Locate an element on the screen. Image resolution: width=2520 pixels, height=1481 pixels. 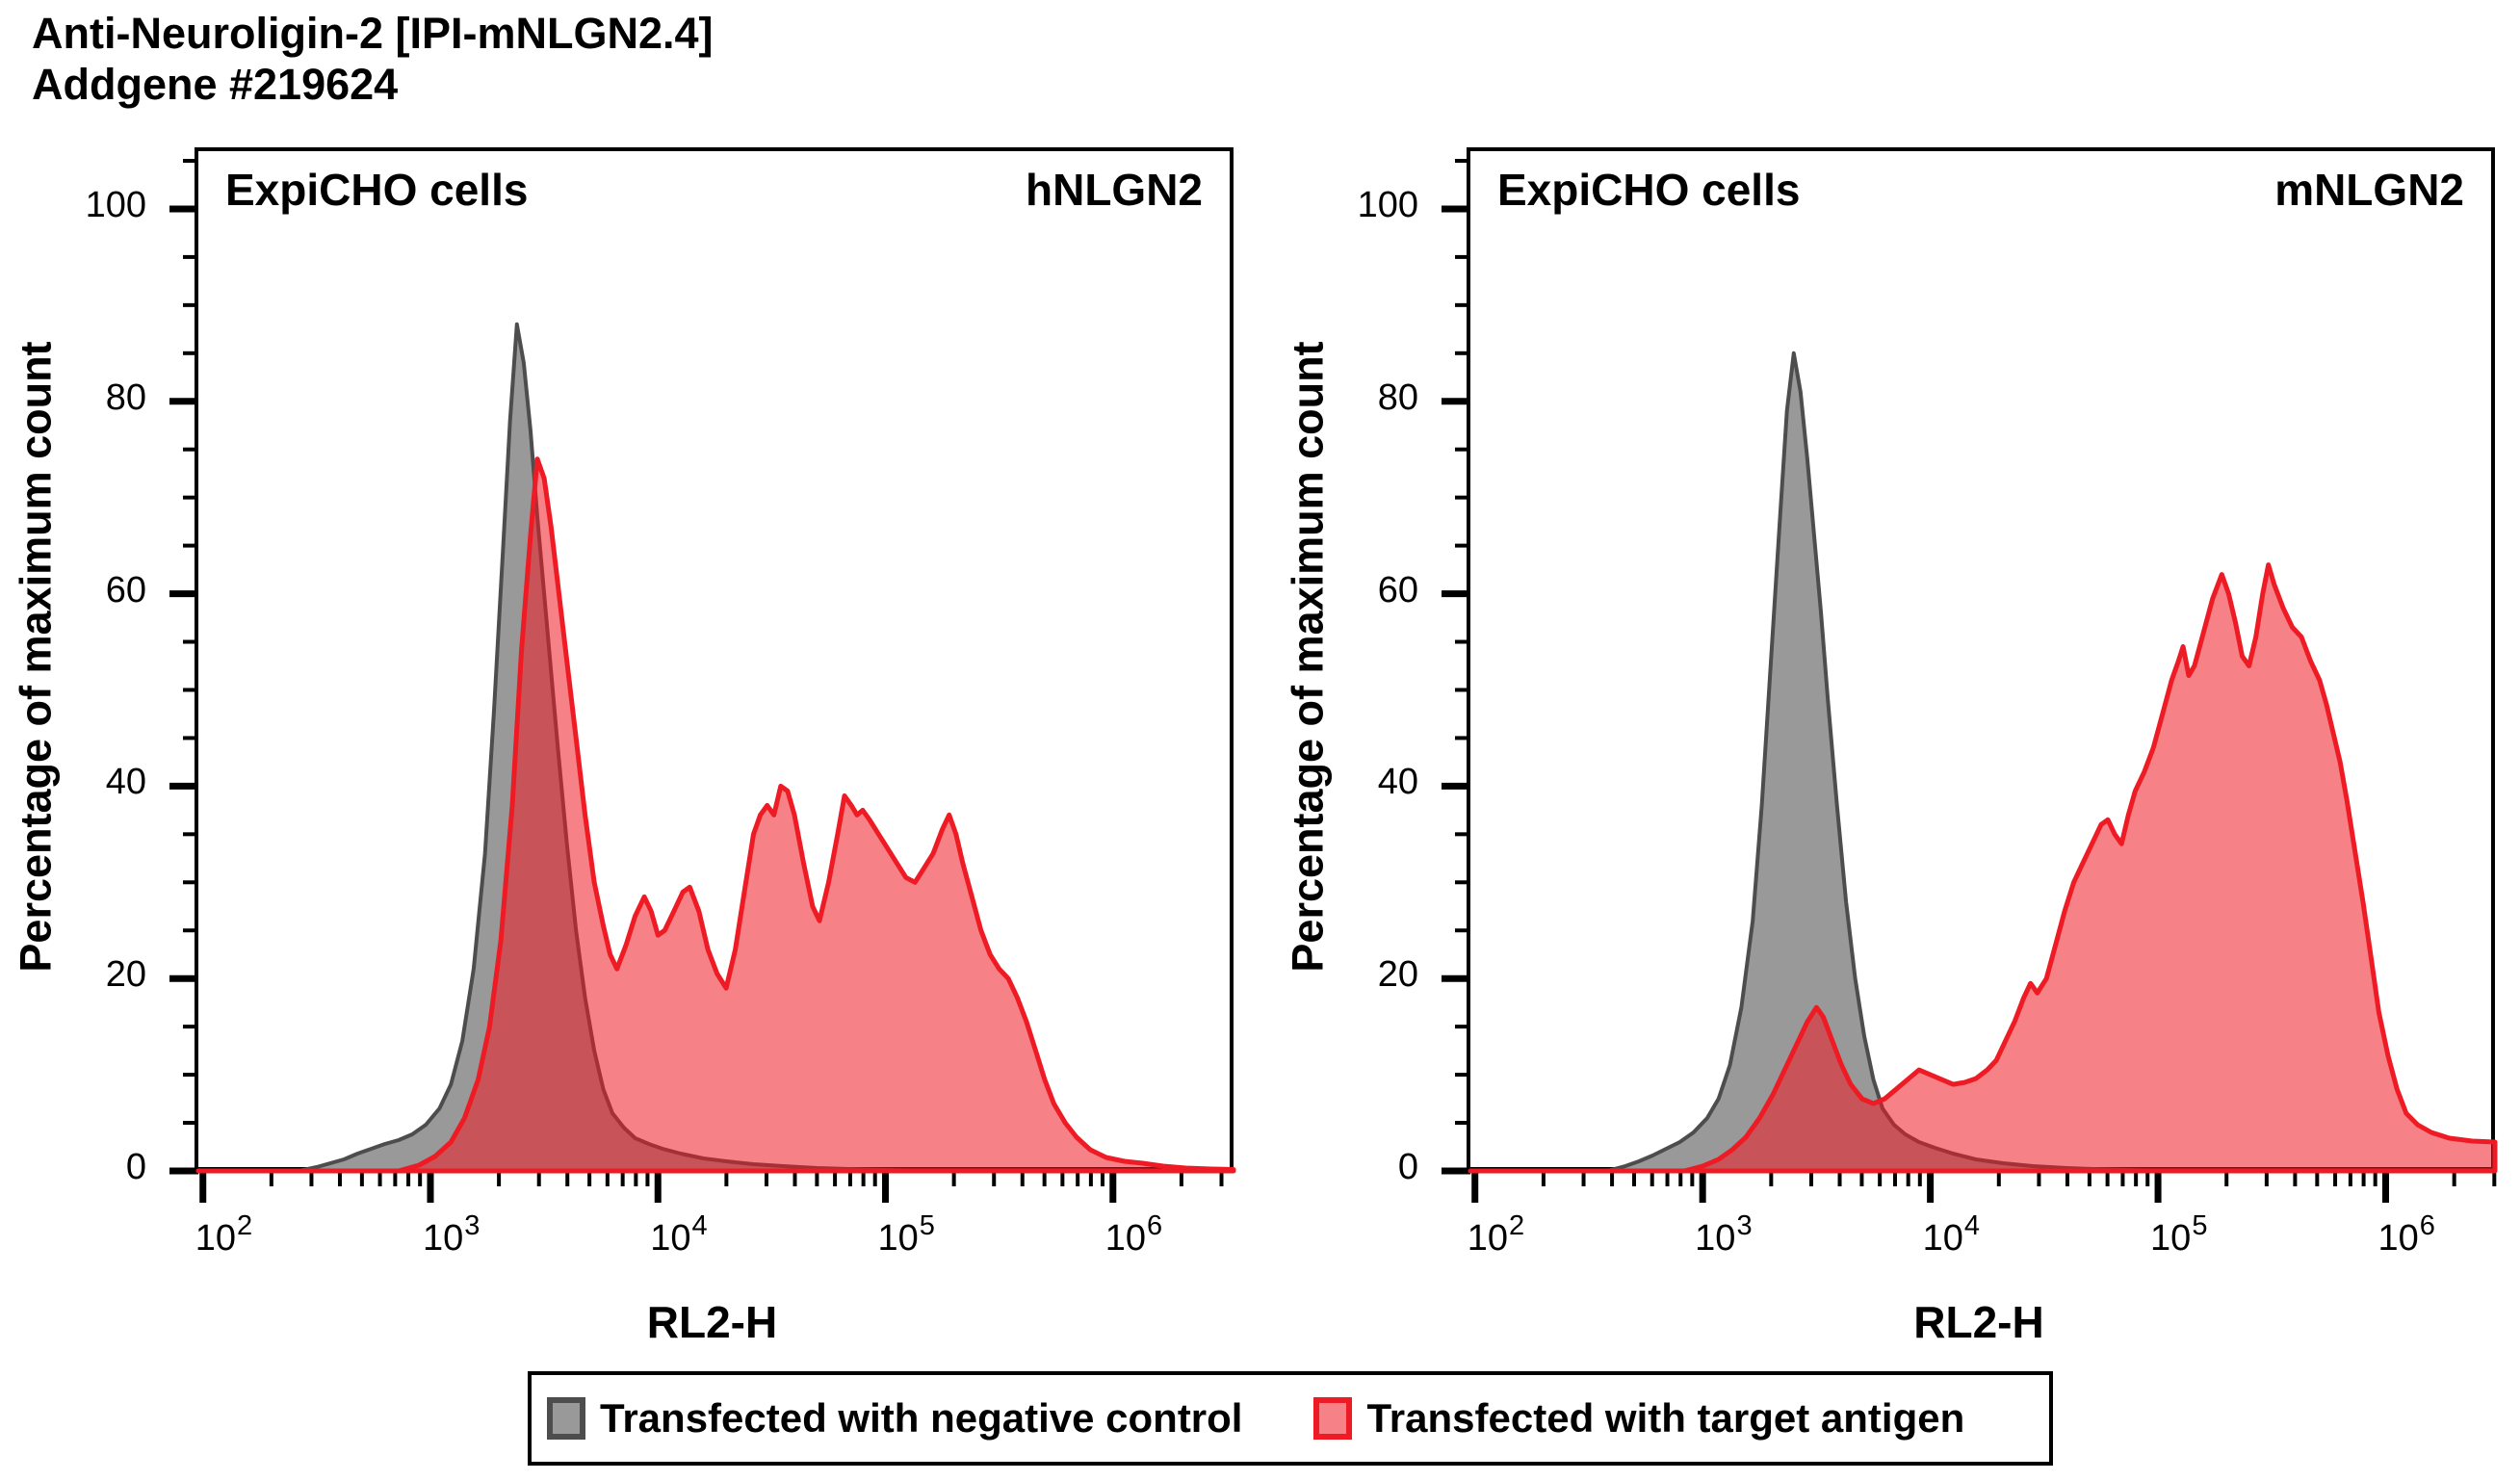
figure-title-line2: Addgene #219624 is located at coordinates (216, 85).